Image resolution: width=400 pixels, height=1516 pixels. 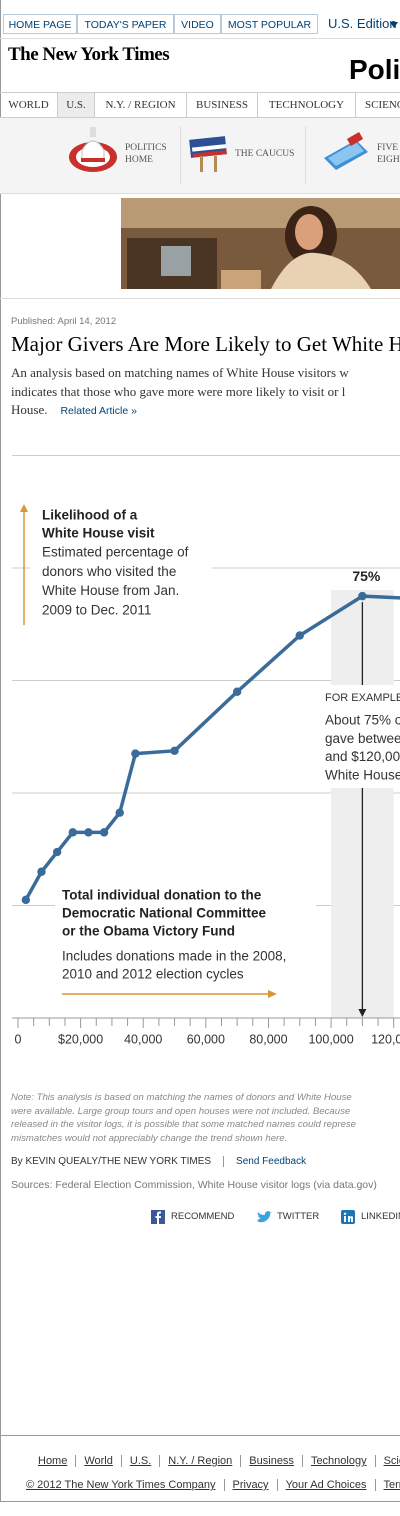 What do you see at coordinates (388, 154) in the screenshot?
I see `subnav-link: FIVE THIRTYEIGHT` at bounding box center [388, 154].